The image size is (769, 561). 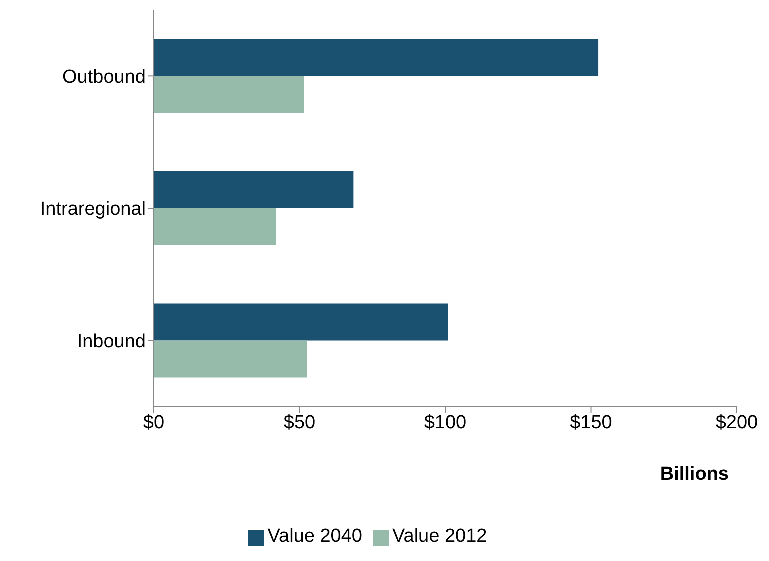 What do you see at coordinates (694, 474) in the screenshot?
I see `x-axis-title: Billions` at bounding box center [694, 474].